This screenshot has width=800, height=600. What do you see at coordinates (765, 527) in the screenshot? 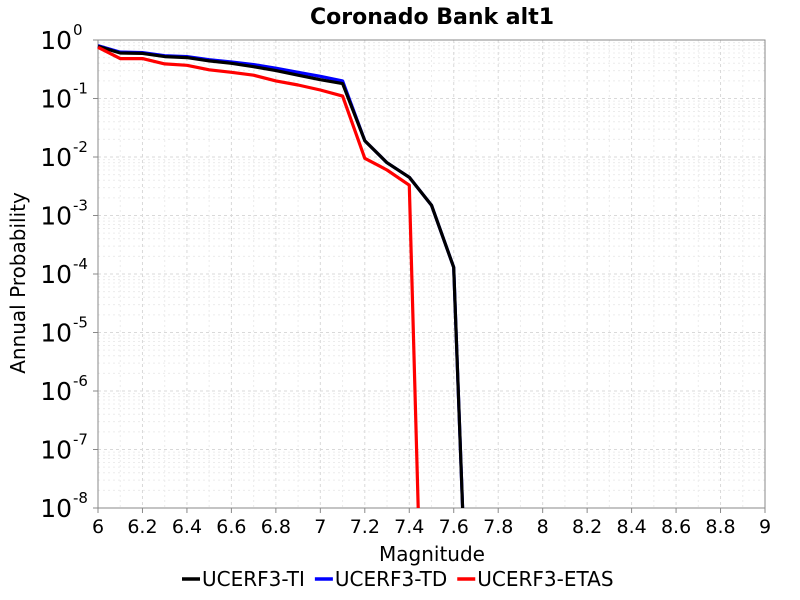
I see `x-tick-label: 9` at bounding box center [765, 527].